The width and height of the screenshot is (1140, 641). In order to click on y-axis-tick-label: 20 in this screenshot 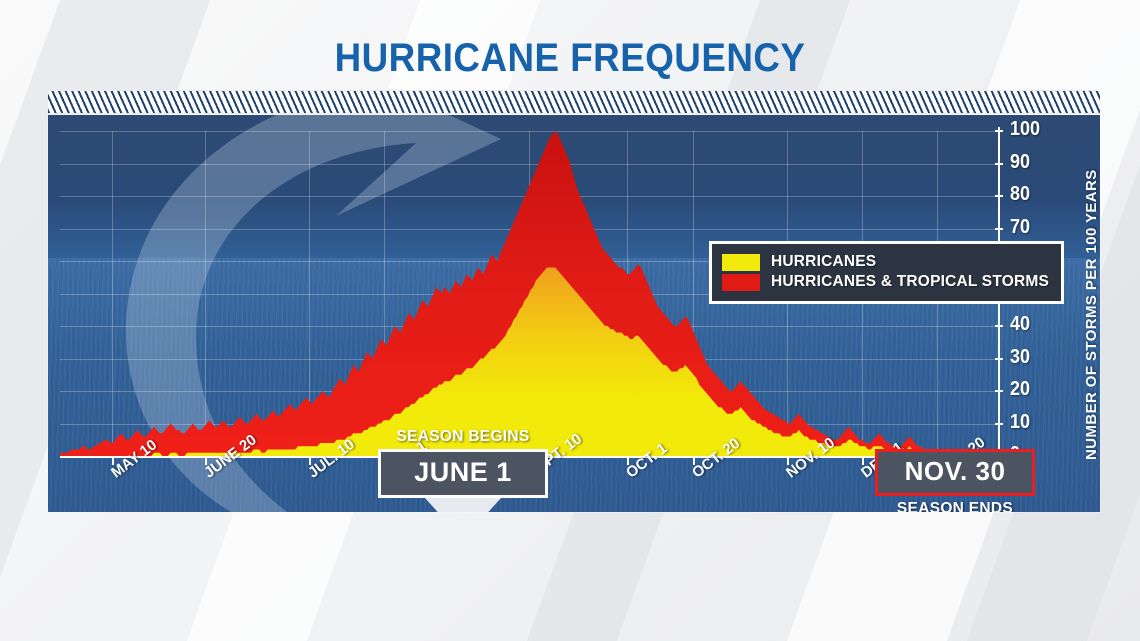, I will do `click(1020, 389)`.